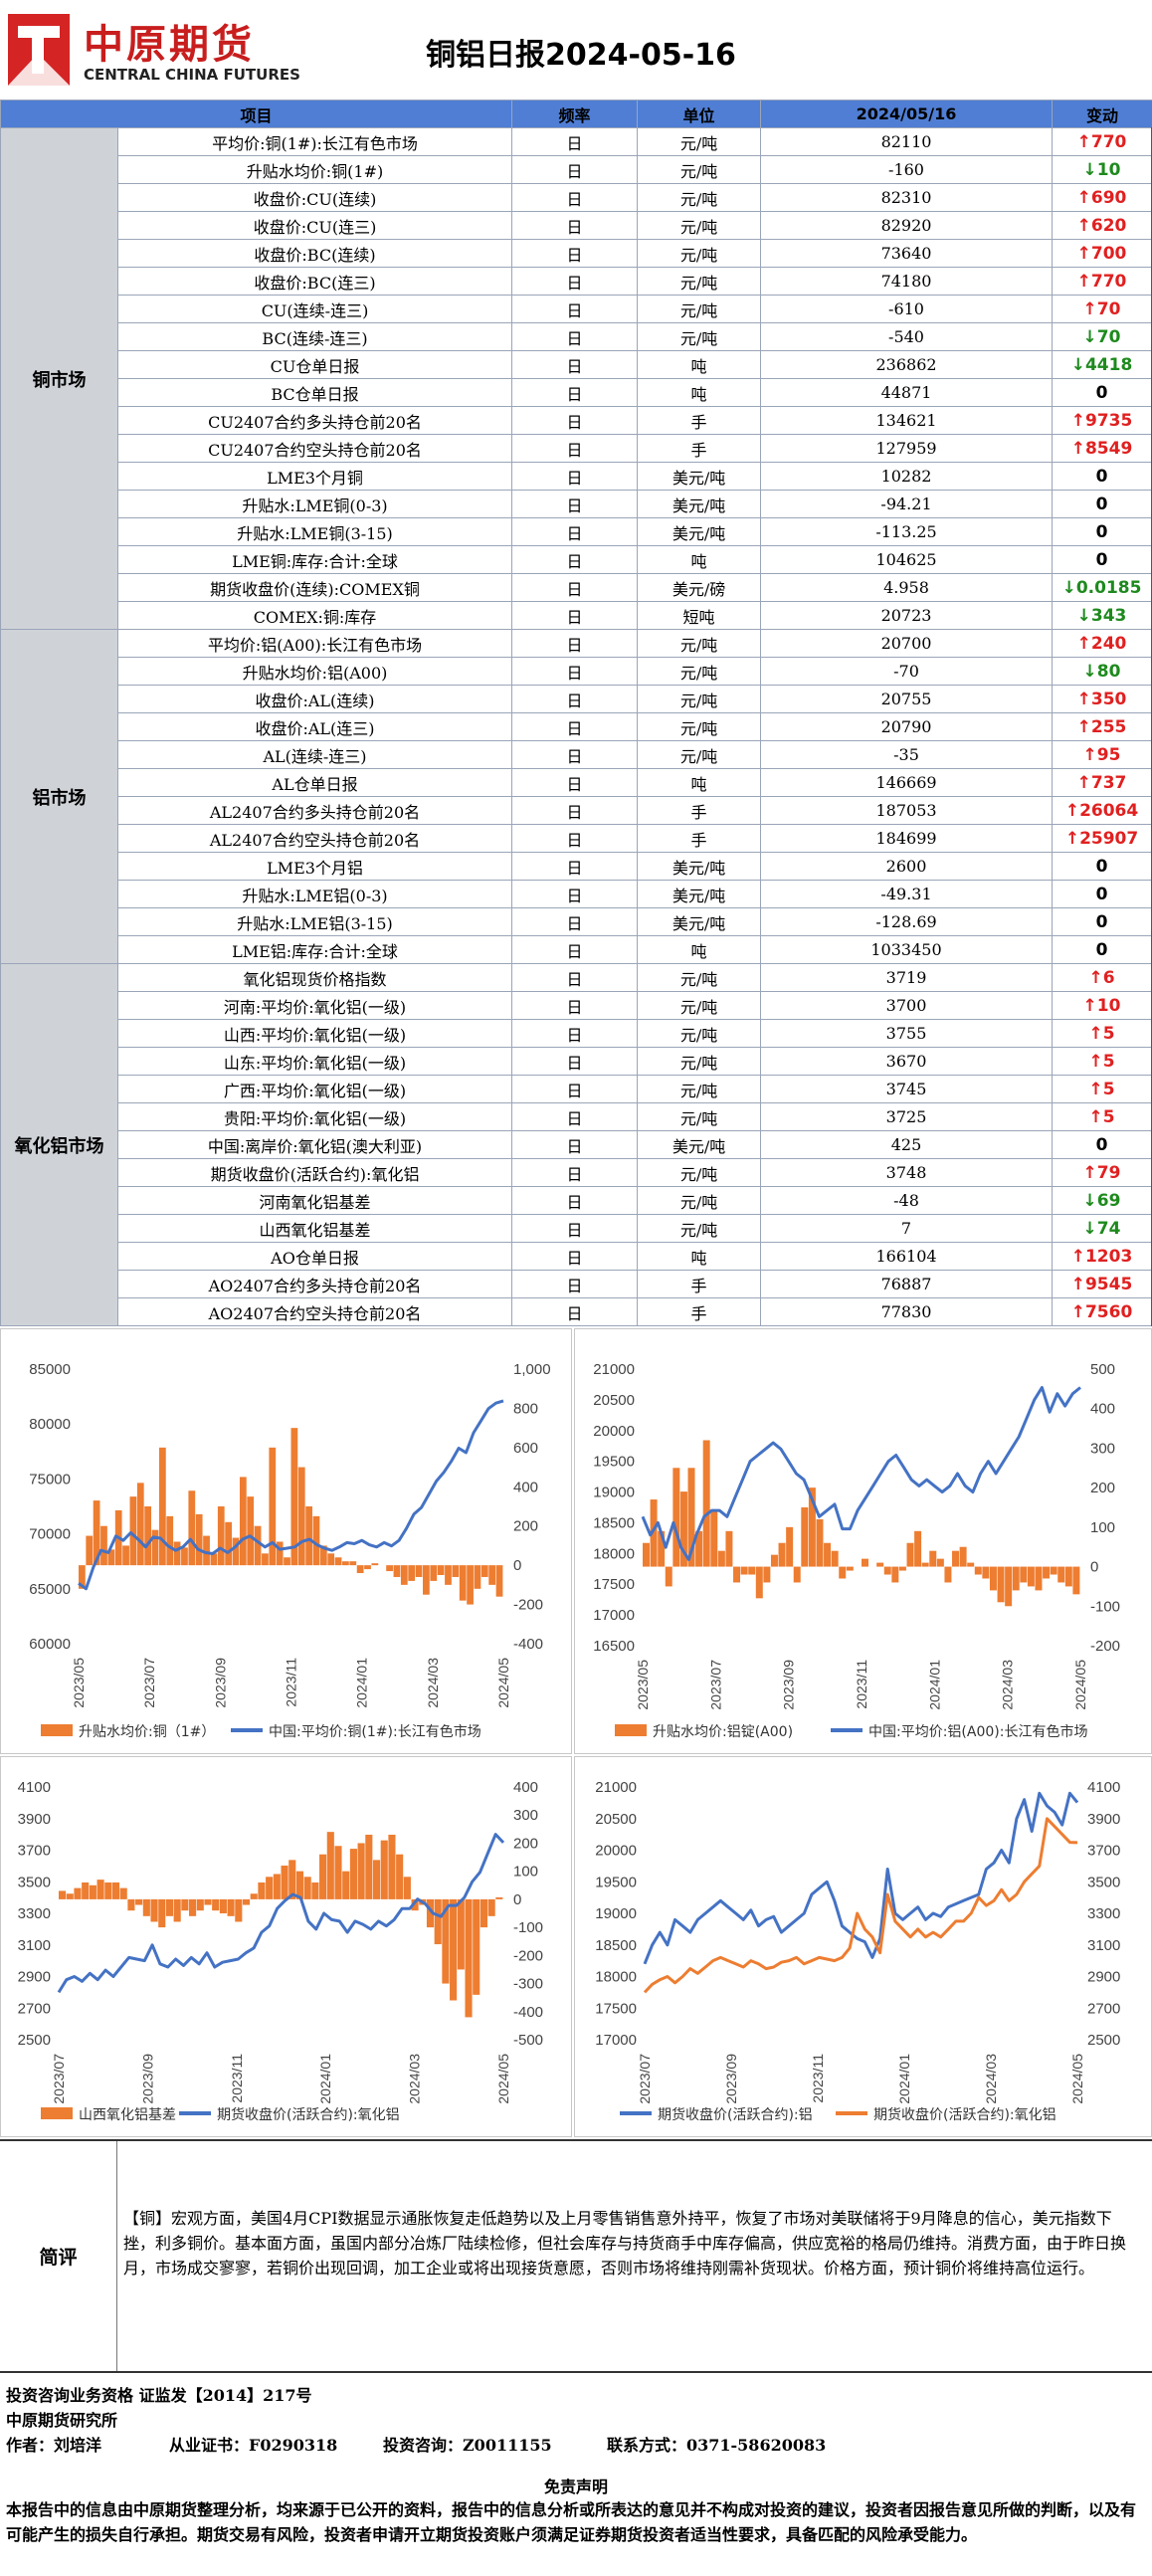 Image resolution: width=1152 pixels, height=2576 pixels. I want to click on col-header-date: 2024/05/16, so click(907, 114).